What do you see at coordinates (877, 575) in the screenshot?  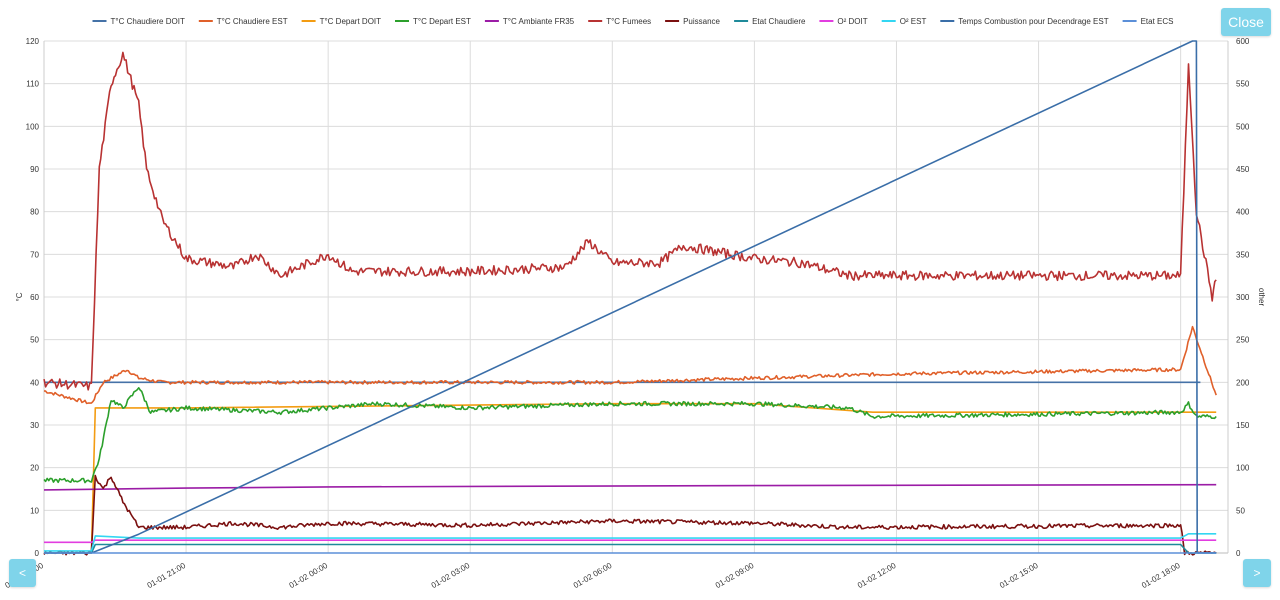 I see `x-tick-label: 01-02 12:00` at bounding box center [877, 575].